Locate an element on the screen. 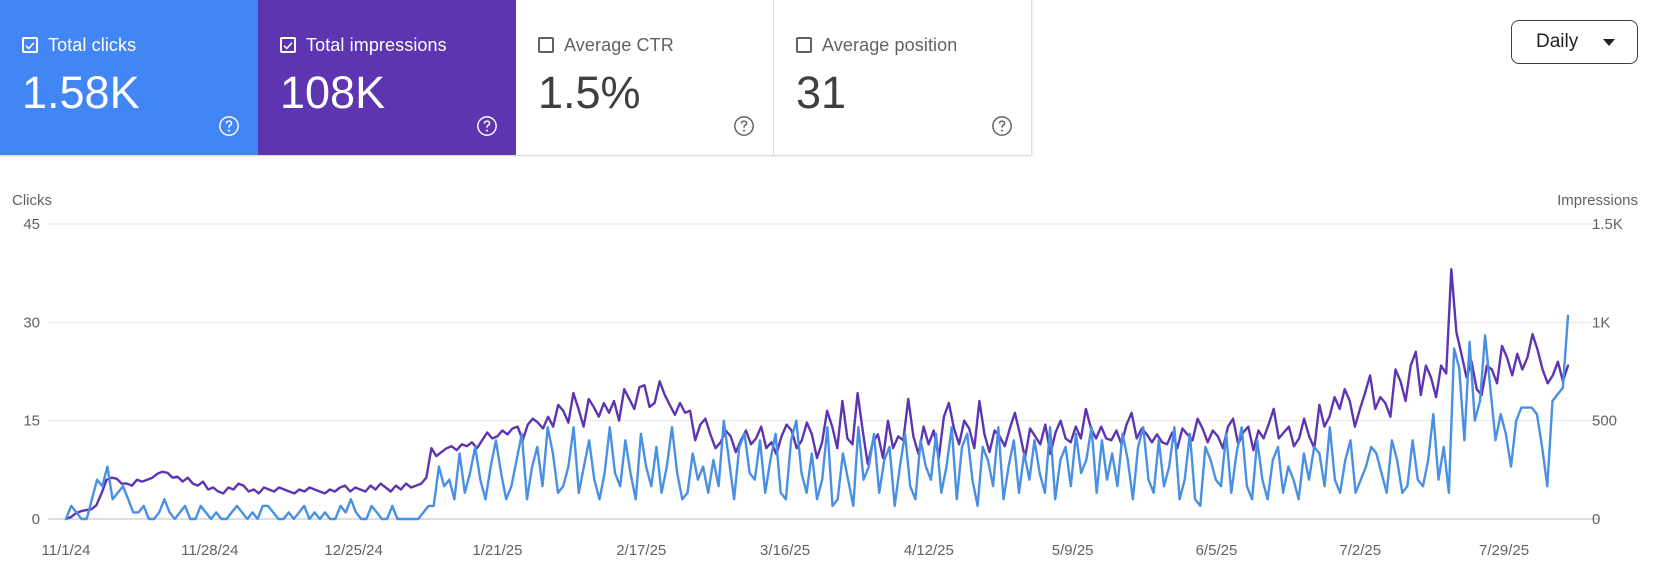  granularity-selected: Daily is located at coordinates (1557, 41).